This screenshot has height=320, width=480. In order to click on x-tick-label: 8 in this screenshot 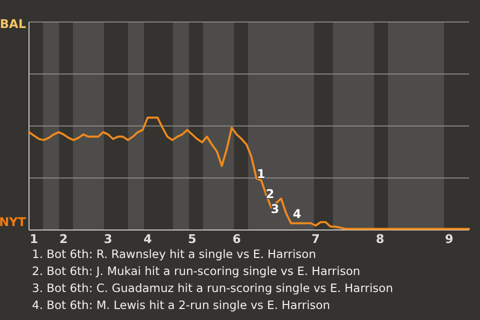, I will do `click(380, 239)`.